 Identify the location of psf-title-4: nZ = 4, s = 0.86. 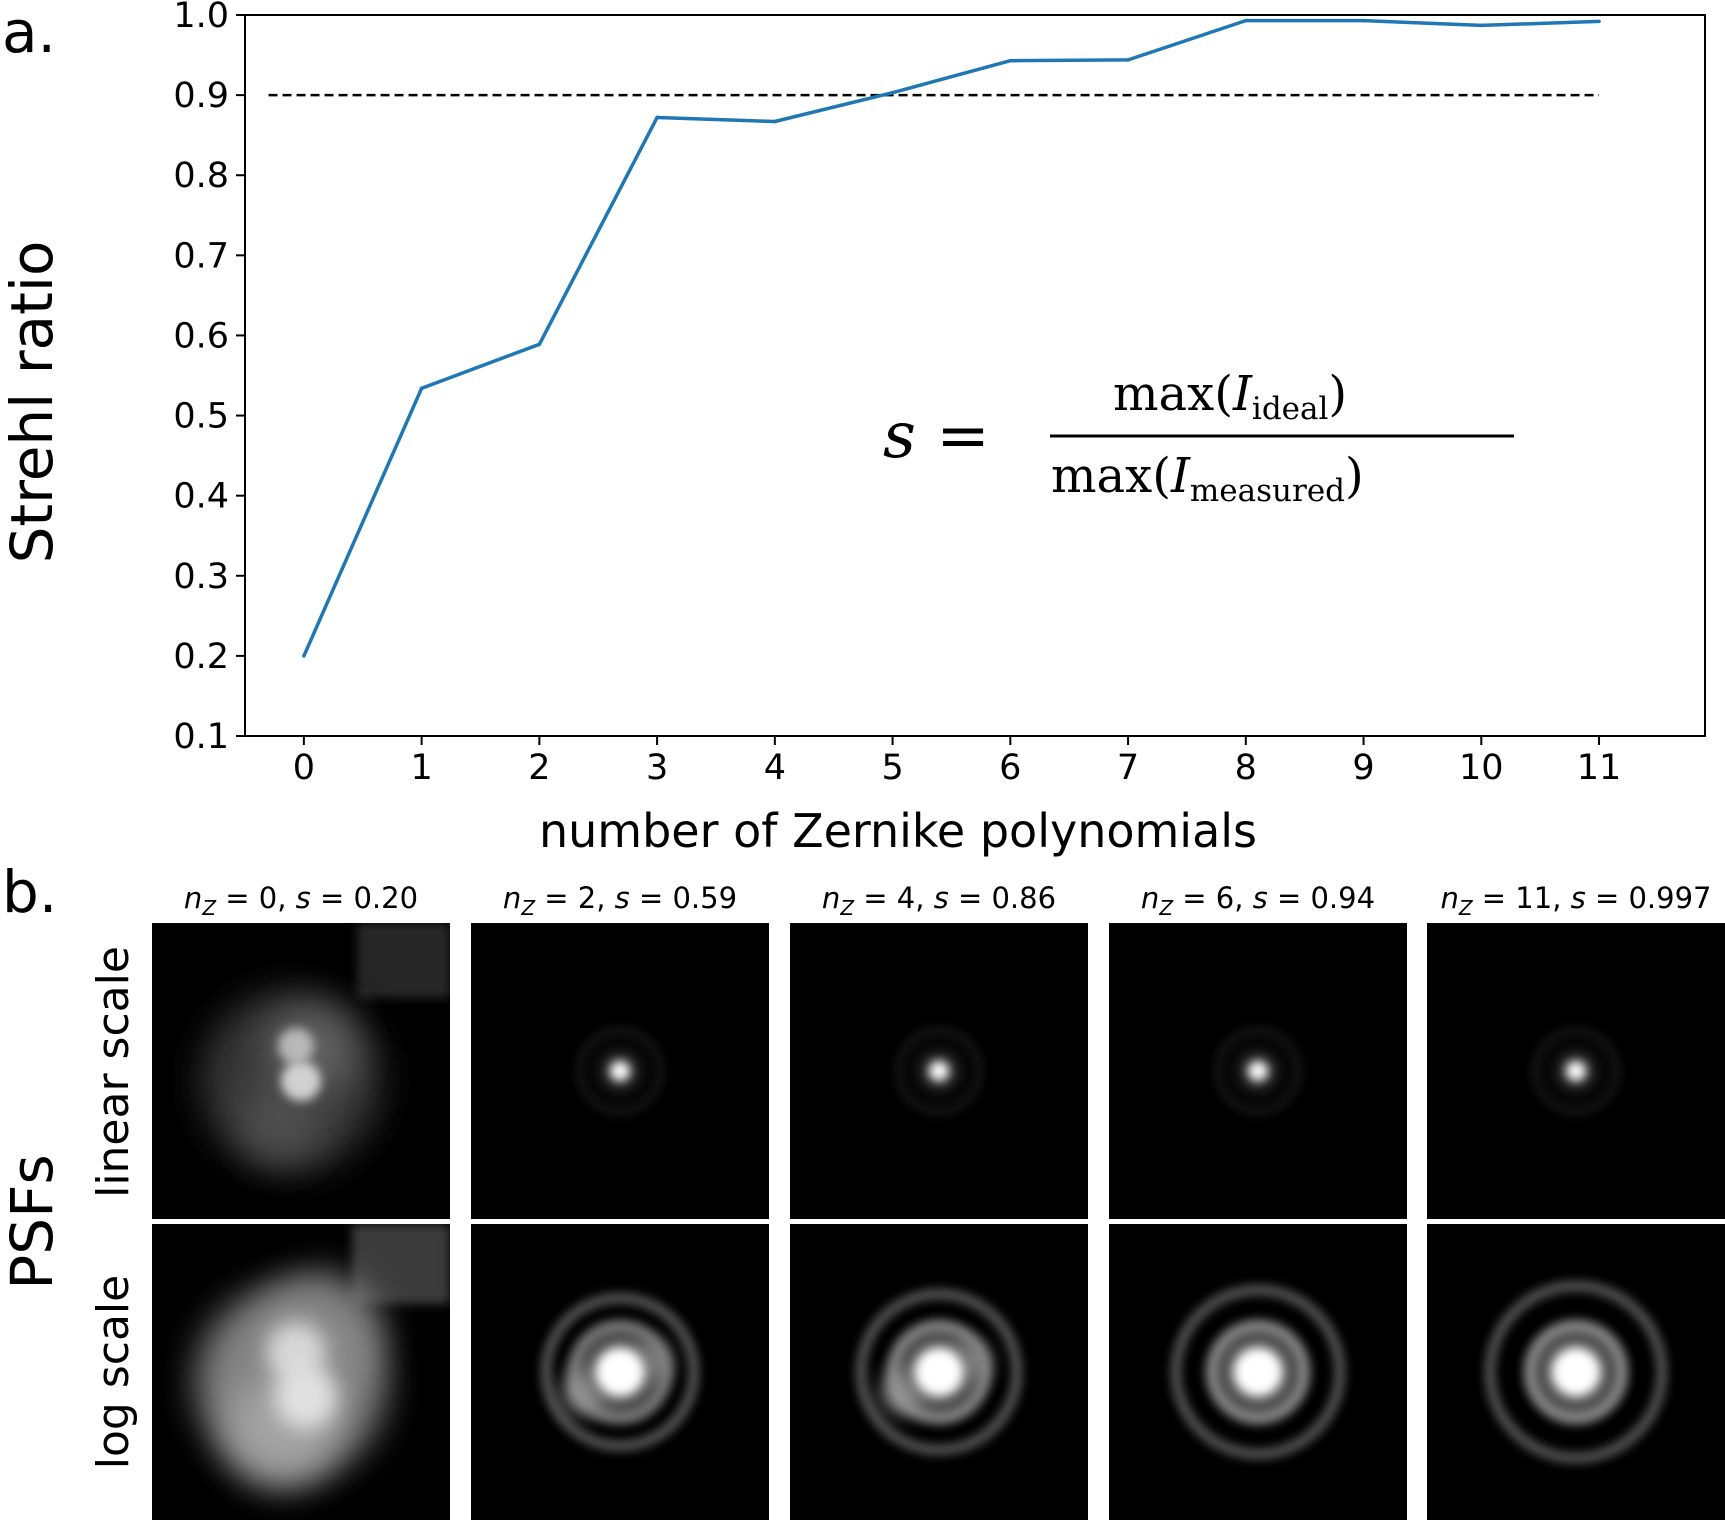
(939, 900).